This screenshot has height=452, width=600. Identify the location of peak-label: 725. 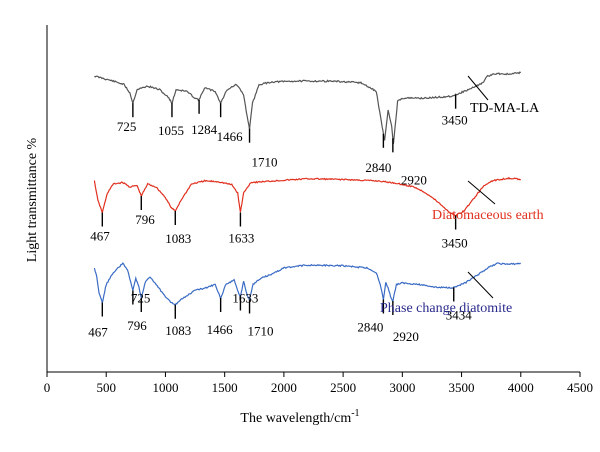
(126, 126).